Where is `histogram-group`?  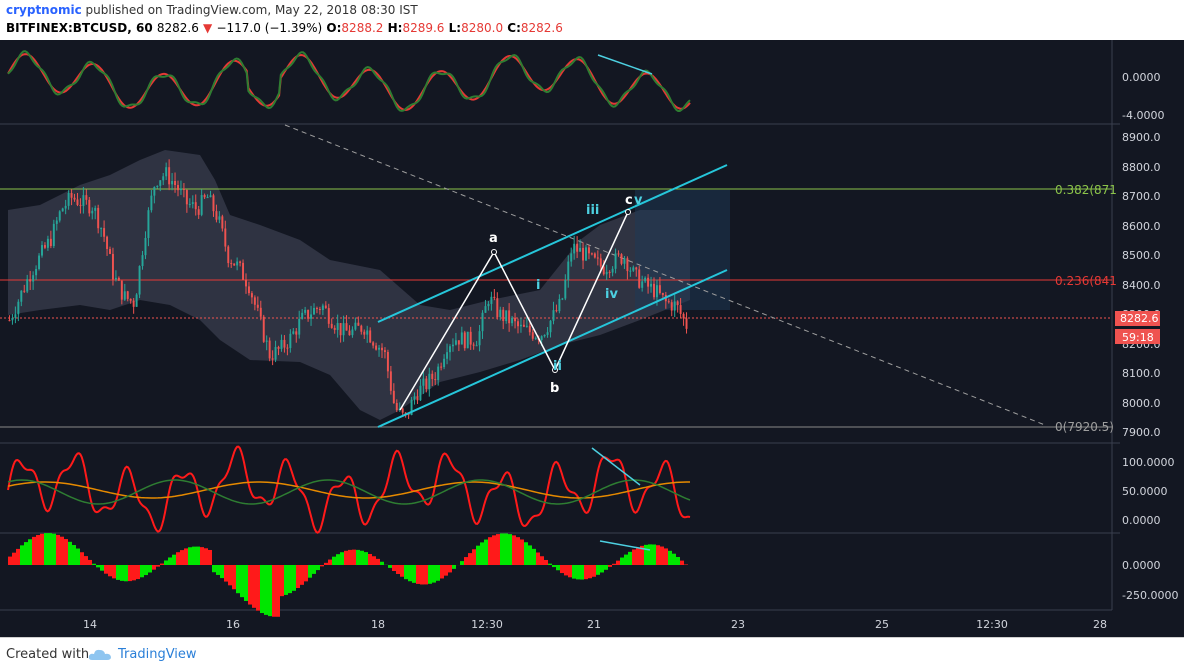
histogram-group is located at coordinates (348, 575).